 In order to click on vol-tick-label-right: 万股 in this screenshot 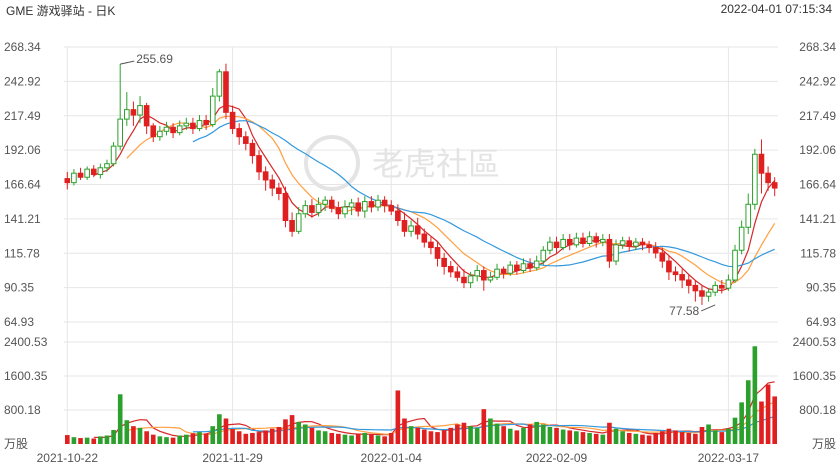, I will do `click(824, 444)`.